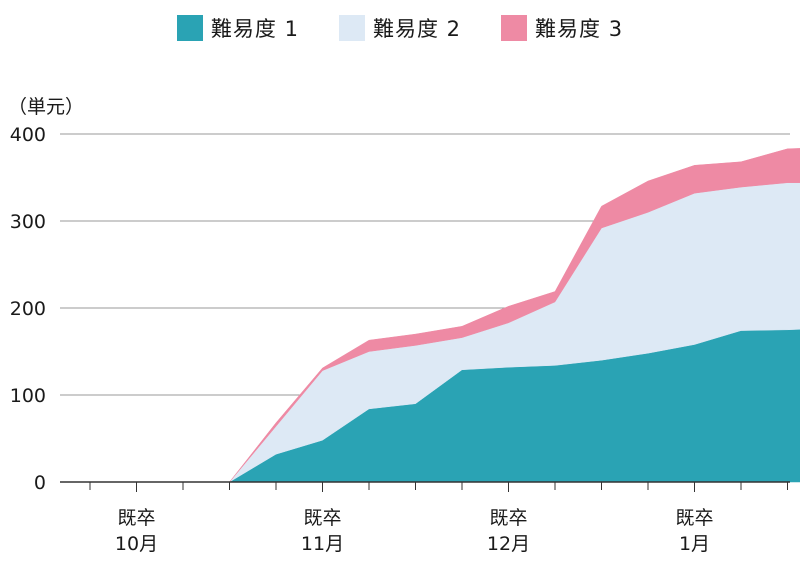 Image resolution: width=800 pixels, height=570 pixels. What do you see at coordinates (28, 309) in the screenshot?
I see `y-tick-label-200: 200` at bounding box center [28, 309].